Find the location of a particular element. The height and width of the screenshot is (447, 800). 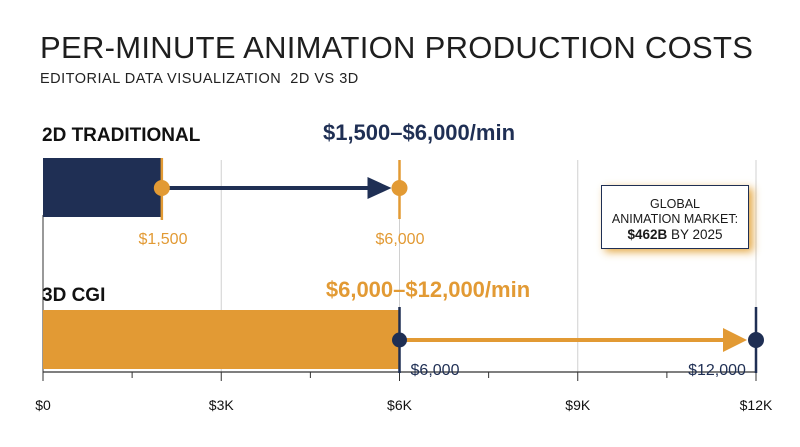

callout-line-2: ANIMATION MARKET: is located at coordinates (675, 219).